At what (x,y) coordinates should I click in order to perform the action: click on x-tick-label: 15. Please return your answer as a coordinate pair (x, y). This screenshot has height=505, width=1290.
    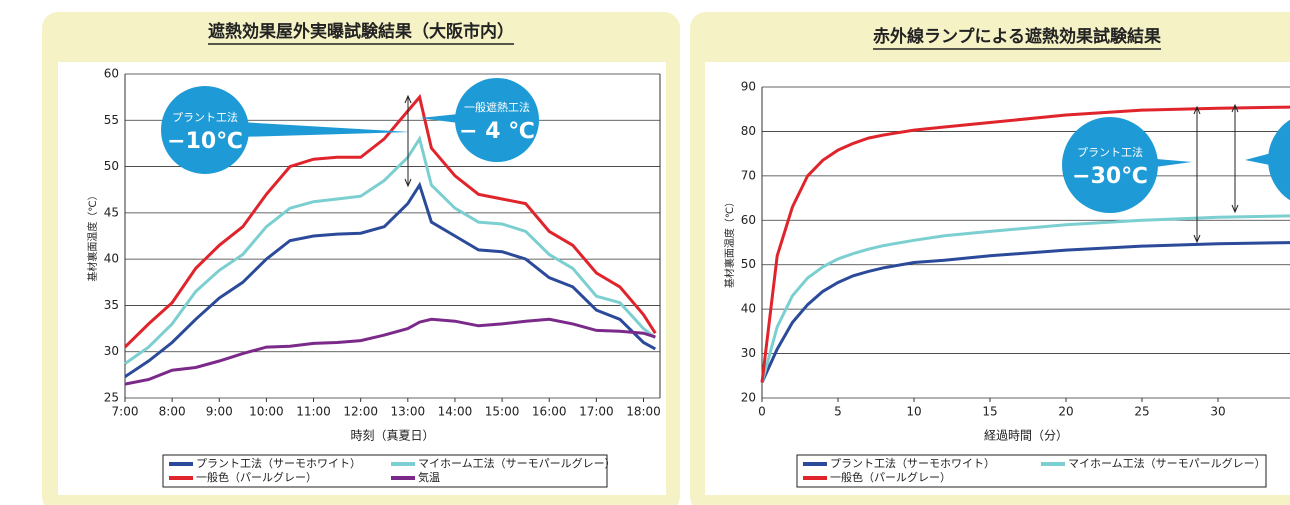
    Looking at the image, I should click on (989, 412).